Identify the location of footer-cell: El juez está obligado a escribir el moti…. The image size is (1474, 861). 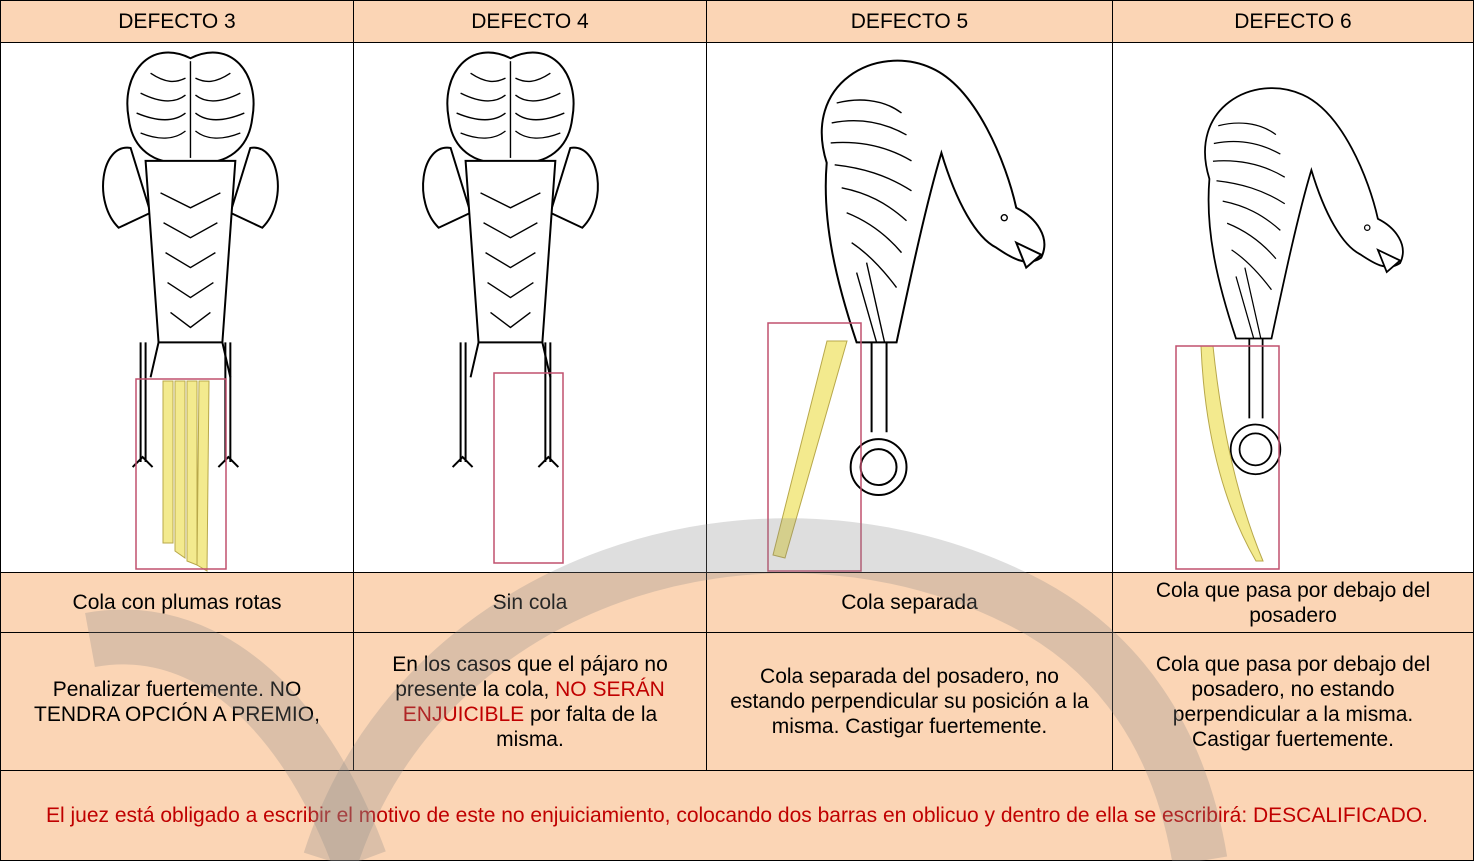
(737, 815).